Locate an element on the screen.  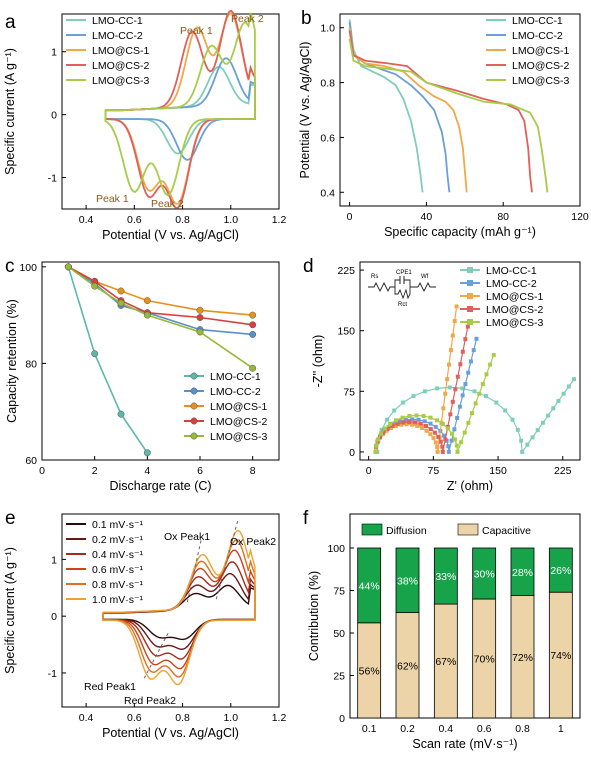
inset-label-wf: Wf is located at coordinates (425, 277).